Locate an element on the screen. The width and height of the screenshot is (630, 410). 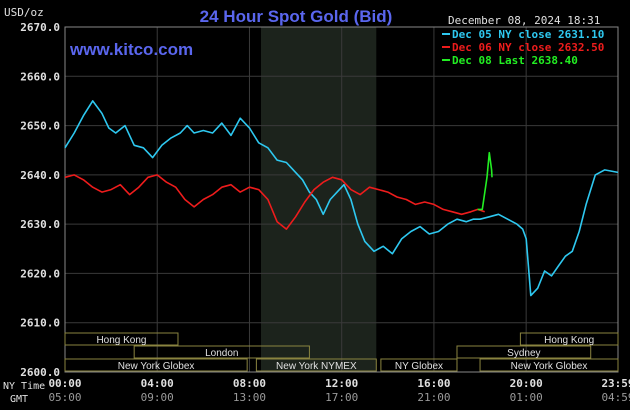
y-tick-label: 2610.0 is located at coordinates (40, 323).